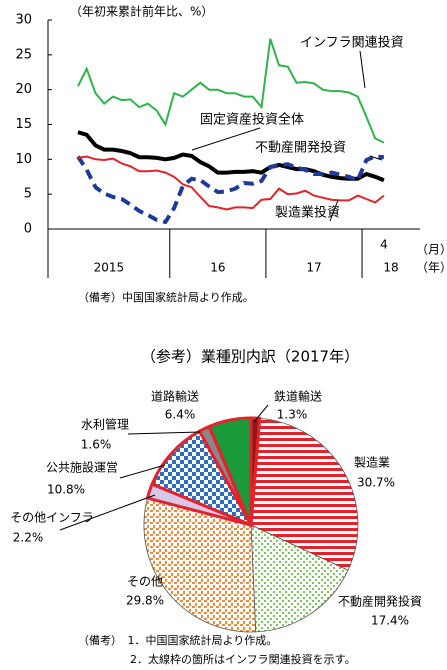 This screenshot has width=447, height=670. Describe the element at coordinates (66, 490) in the screenshot. I see `slice-value: 10.8%` at that location.